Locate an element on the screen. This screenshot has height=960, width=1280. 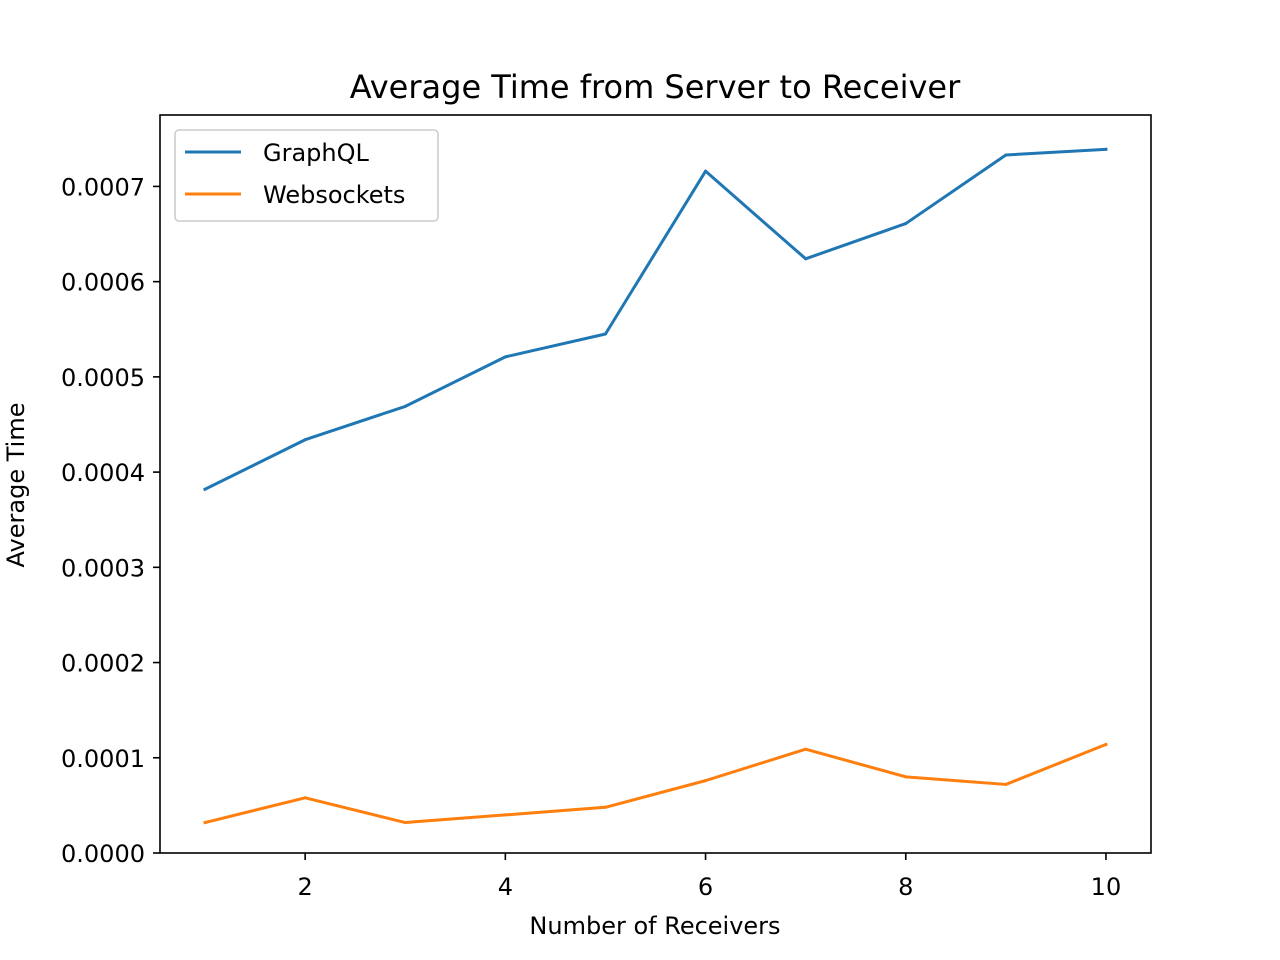
x-tick-label: 6 is located at coordinates (705, 887).